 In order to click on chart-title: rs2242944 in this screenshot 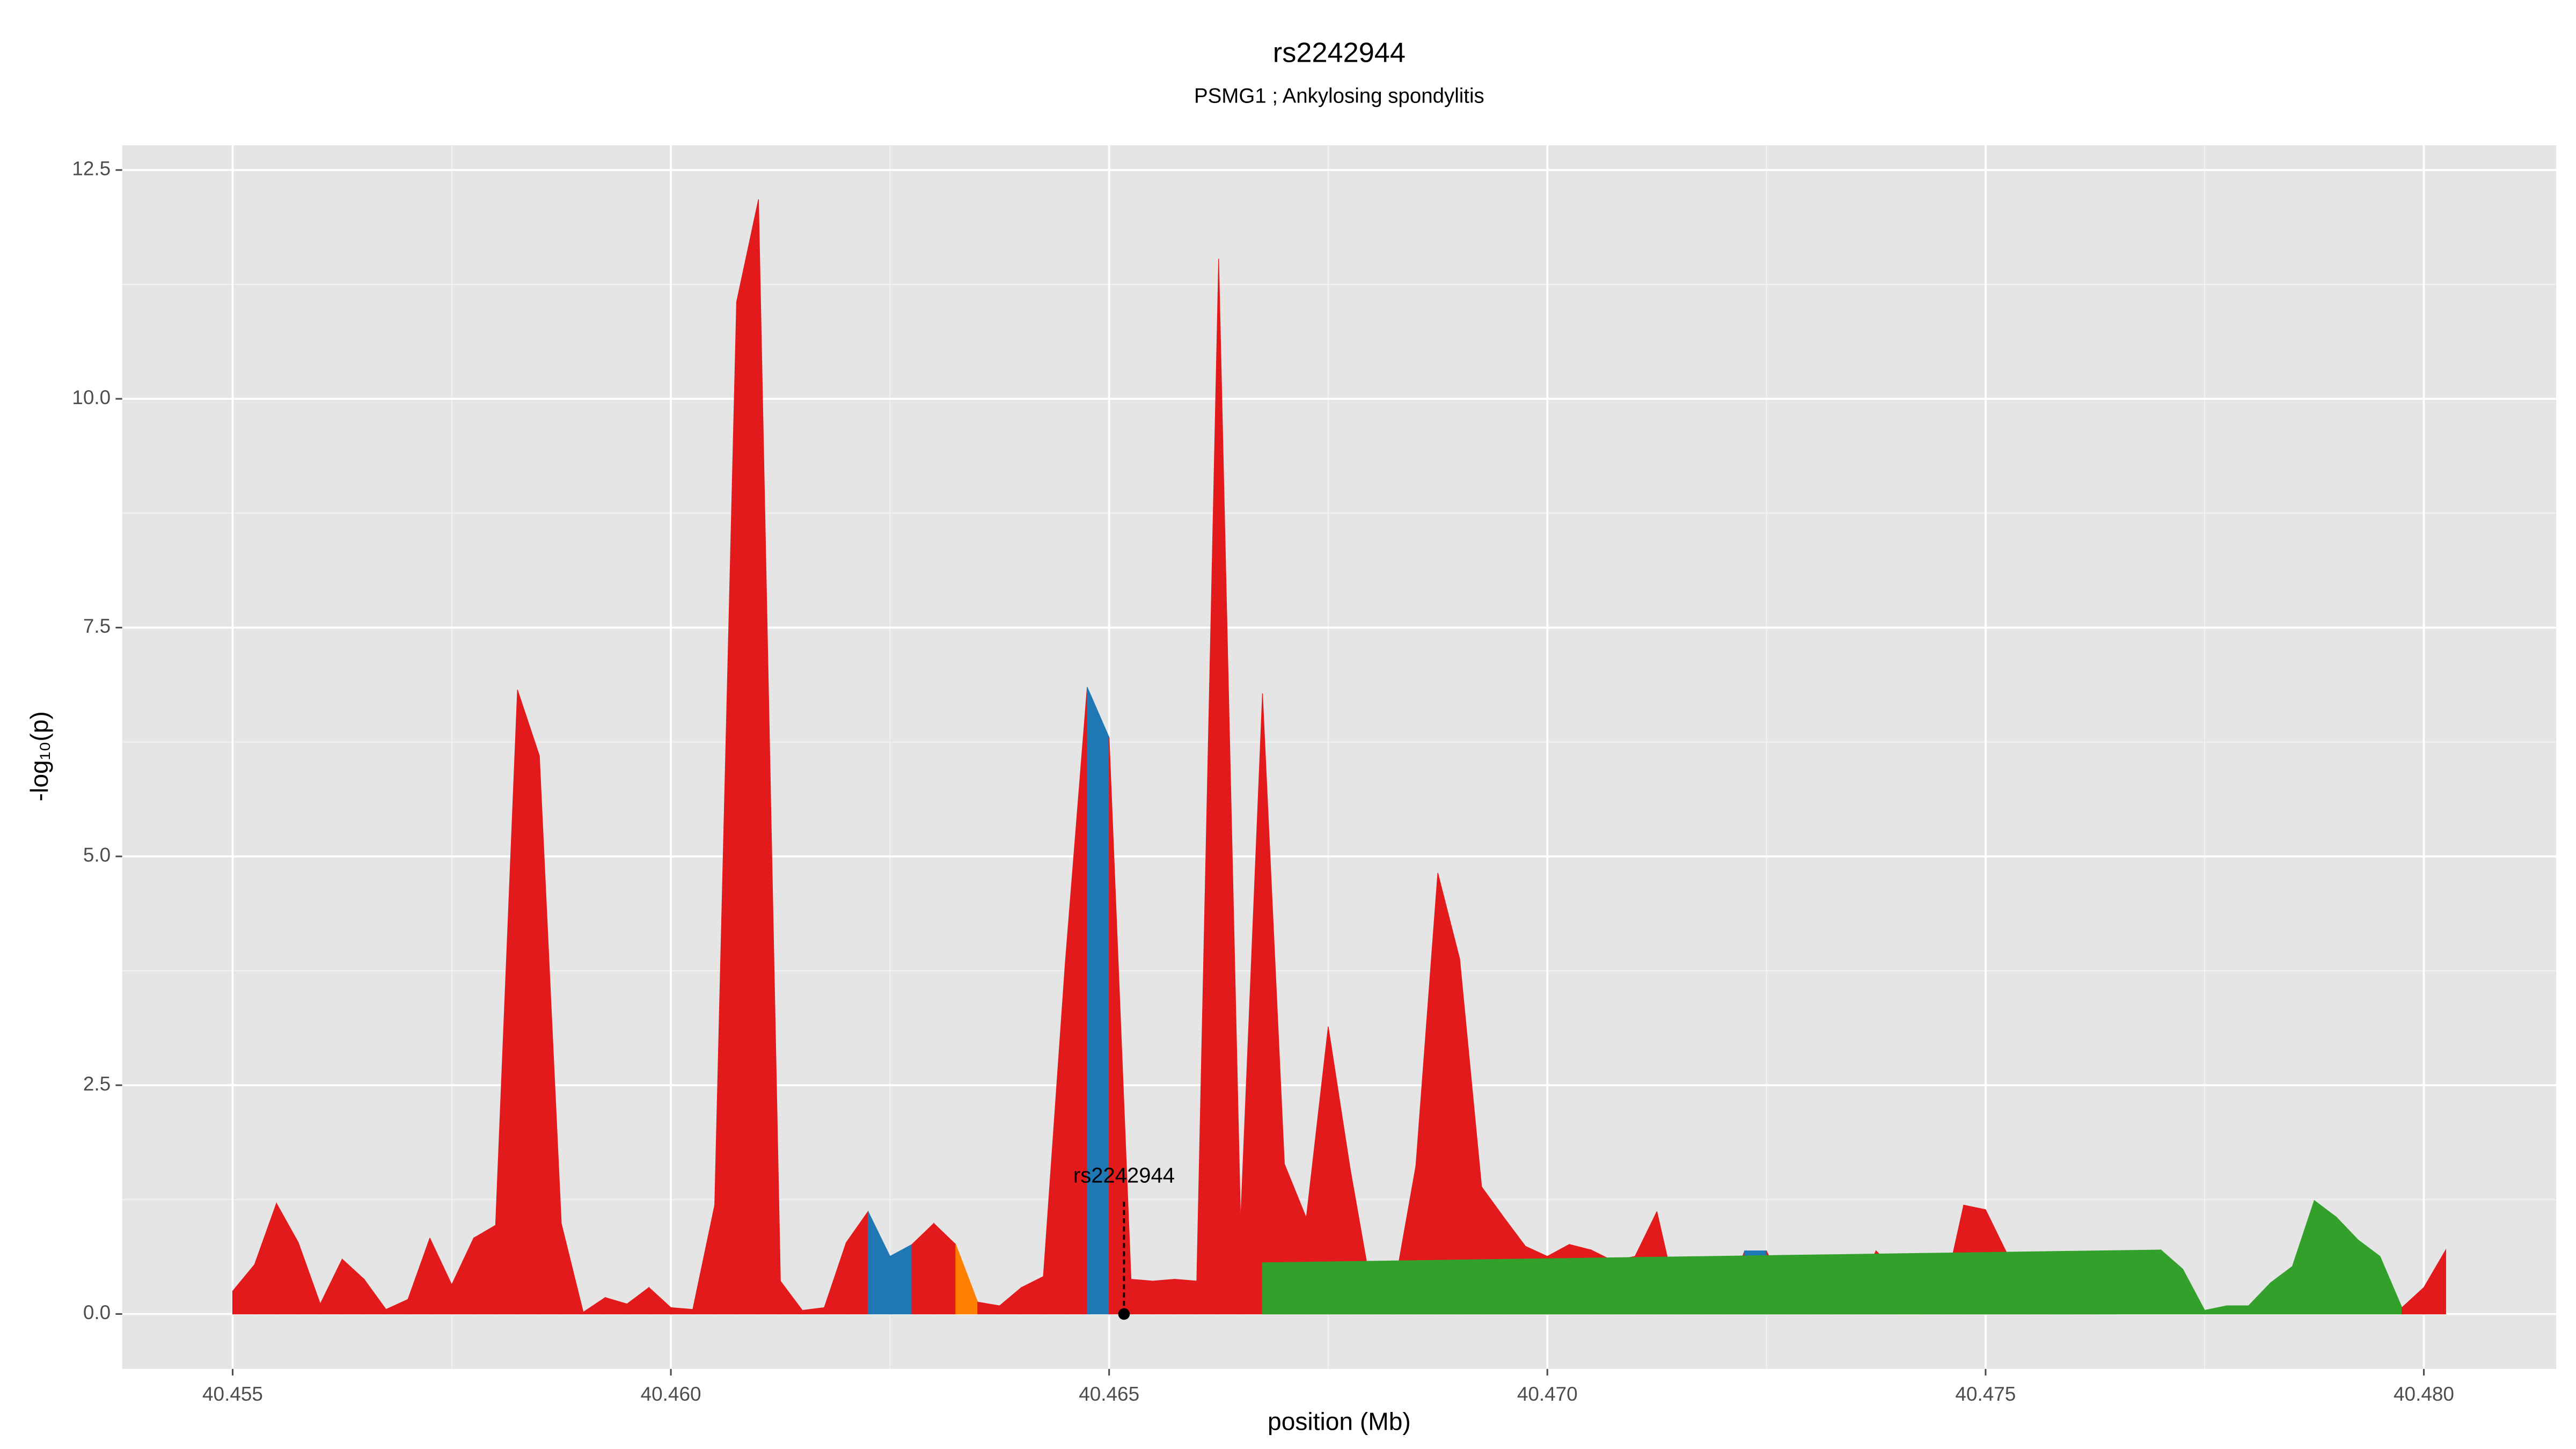, I will do `click(1339, 52)`.